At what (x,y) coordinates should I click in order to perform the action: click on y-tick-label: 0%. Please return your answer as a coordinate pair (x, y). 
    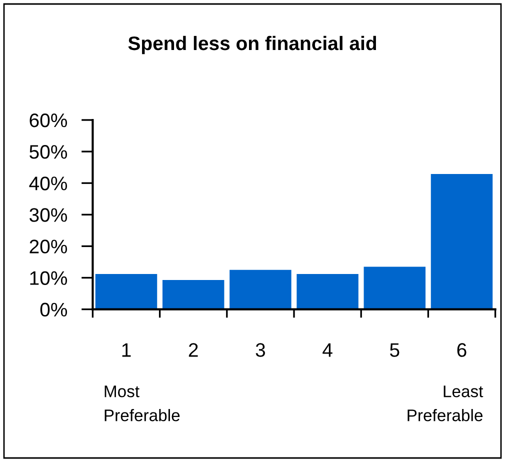
    Looking at the image, I should click on (54, 309).